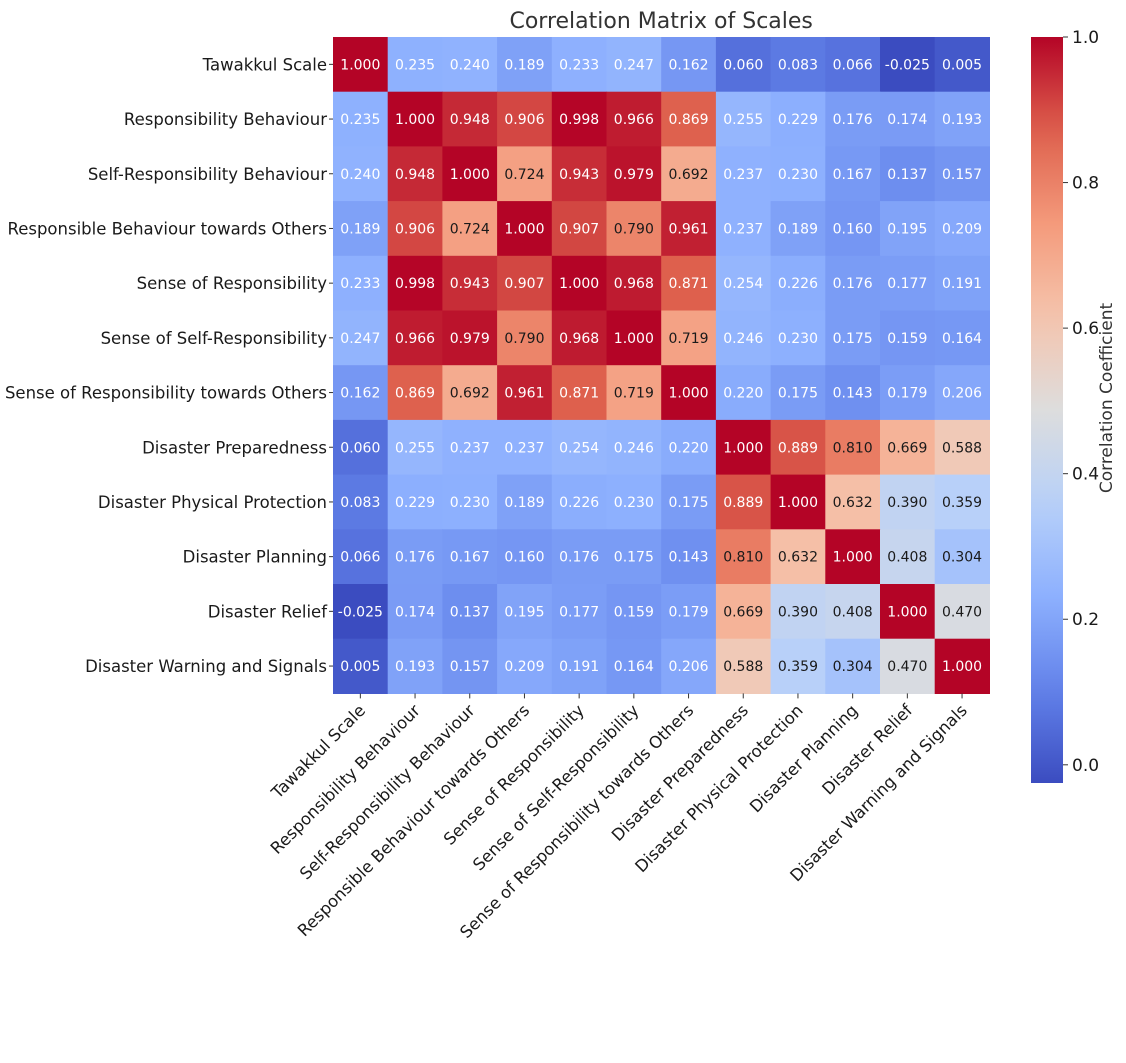 This screenshot has height=1063, width=1126. What do you see at coordinates (634, 175) in the screenshot?
I see `cell-value-label: 0.979` at bounding box center [634, 175].